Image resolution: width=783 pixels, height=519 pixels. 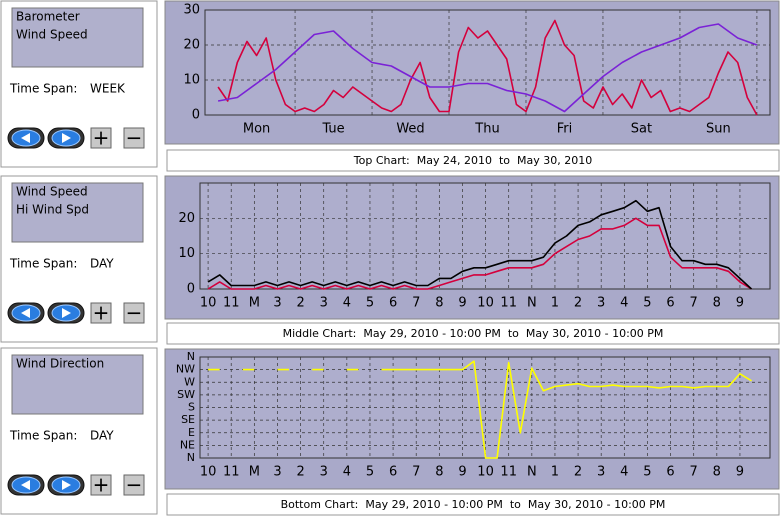 What do you see at coordinates (52, 210) in the screenshot?
I see `series-list-item: Hi Wind Spd` at bounding box center [52, 210].